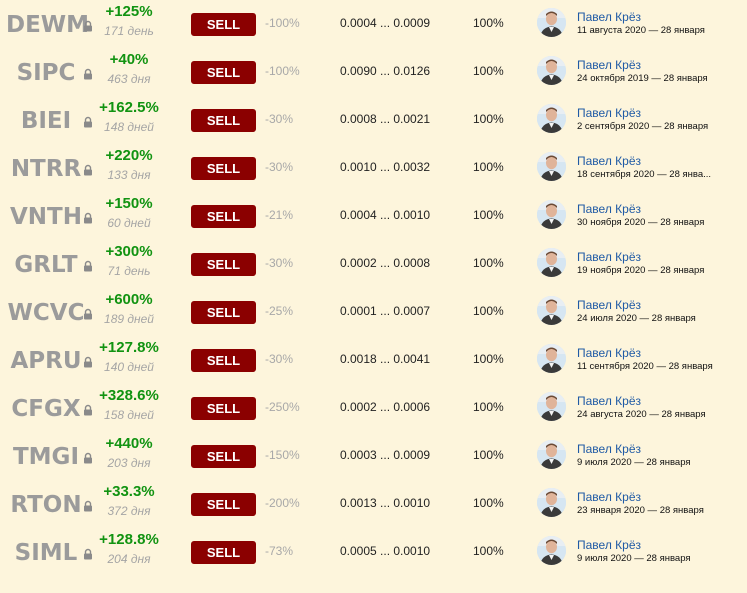  I want to click on ticker-symbol: SIML, so click(46, 553).